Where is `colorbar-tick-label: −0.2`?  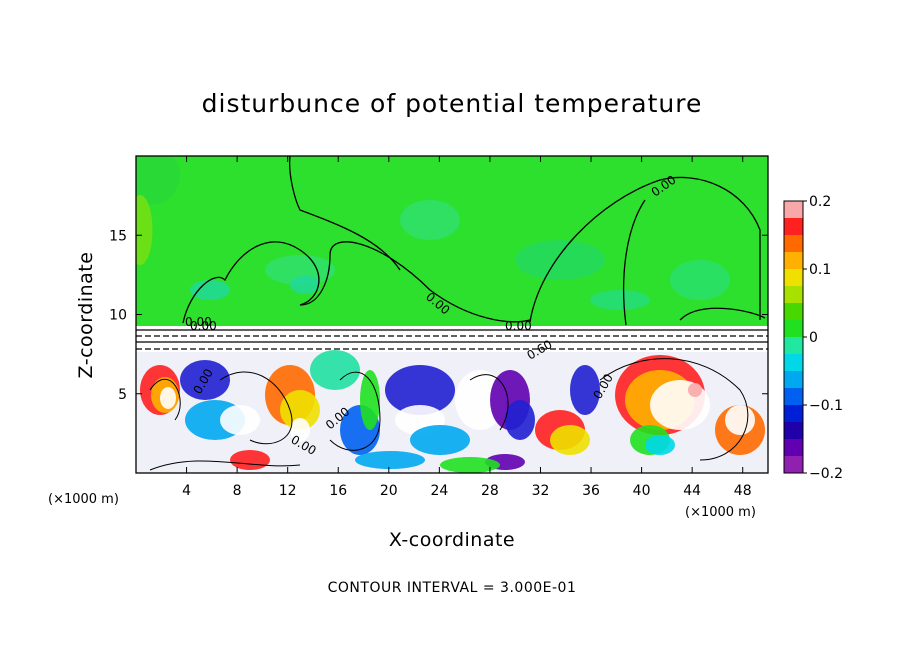
colorbar-tick-label: −0.2 is located at coordinates (826, 474).